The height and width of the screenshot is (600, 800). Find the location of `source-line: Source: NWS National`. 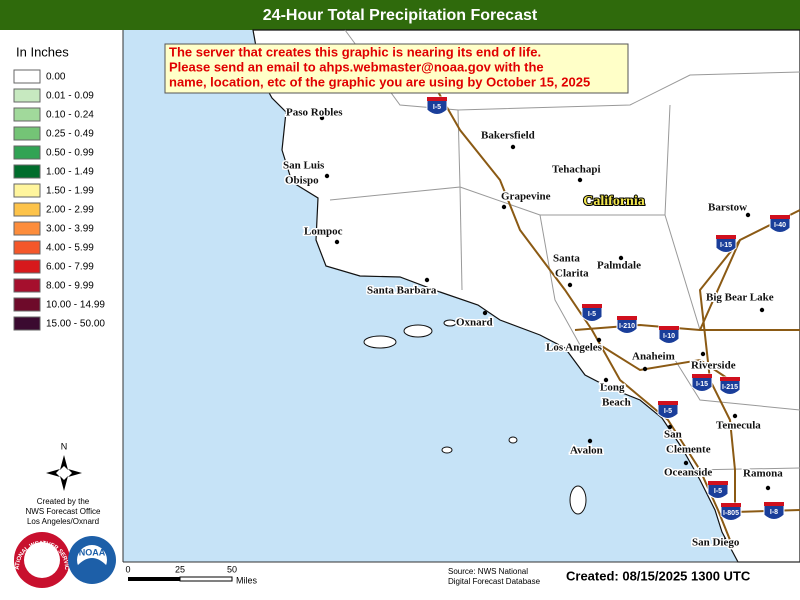

source-line: Source: NWS National is located at coordinates (488, 571).